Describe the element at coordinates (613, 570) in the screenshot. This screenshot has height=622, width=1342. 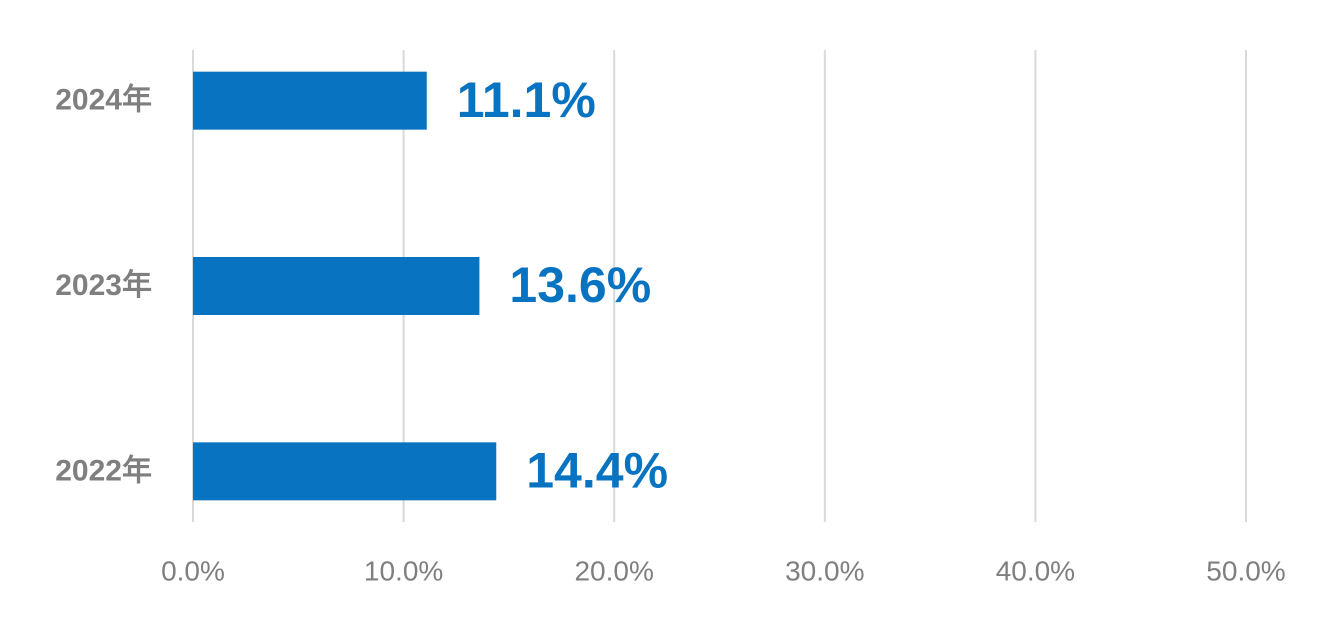
I see `x-tick-label: 20.0%` at that location.